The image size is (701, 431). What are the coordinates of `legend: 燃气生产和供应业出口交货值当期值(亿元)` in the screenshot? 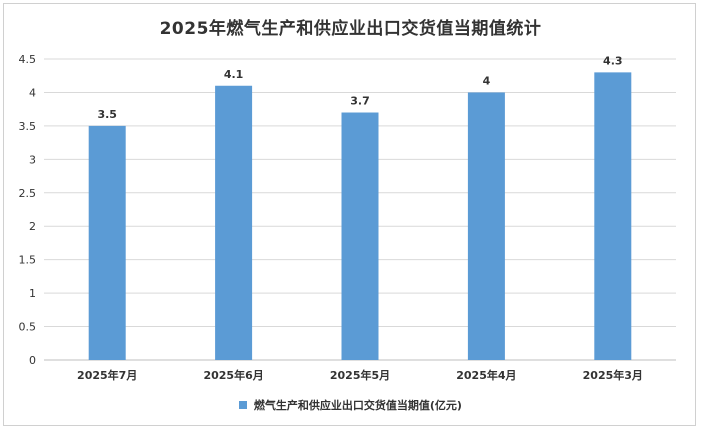 It's located at (350, 405).